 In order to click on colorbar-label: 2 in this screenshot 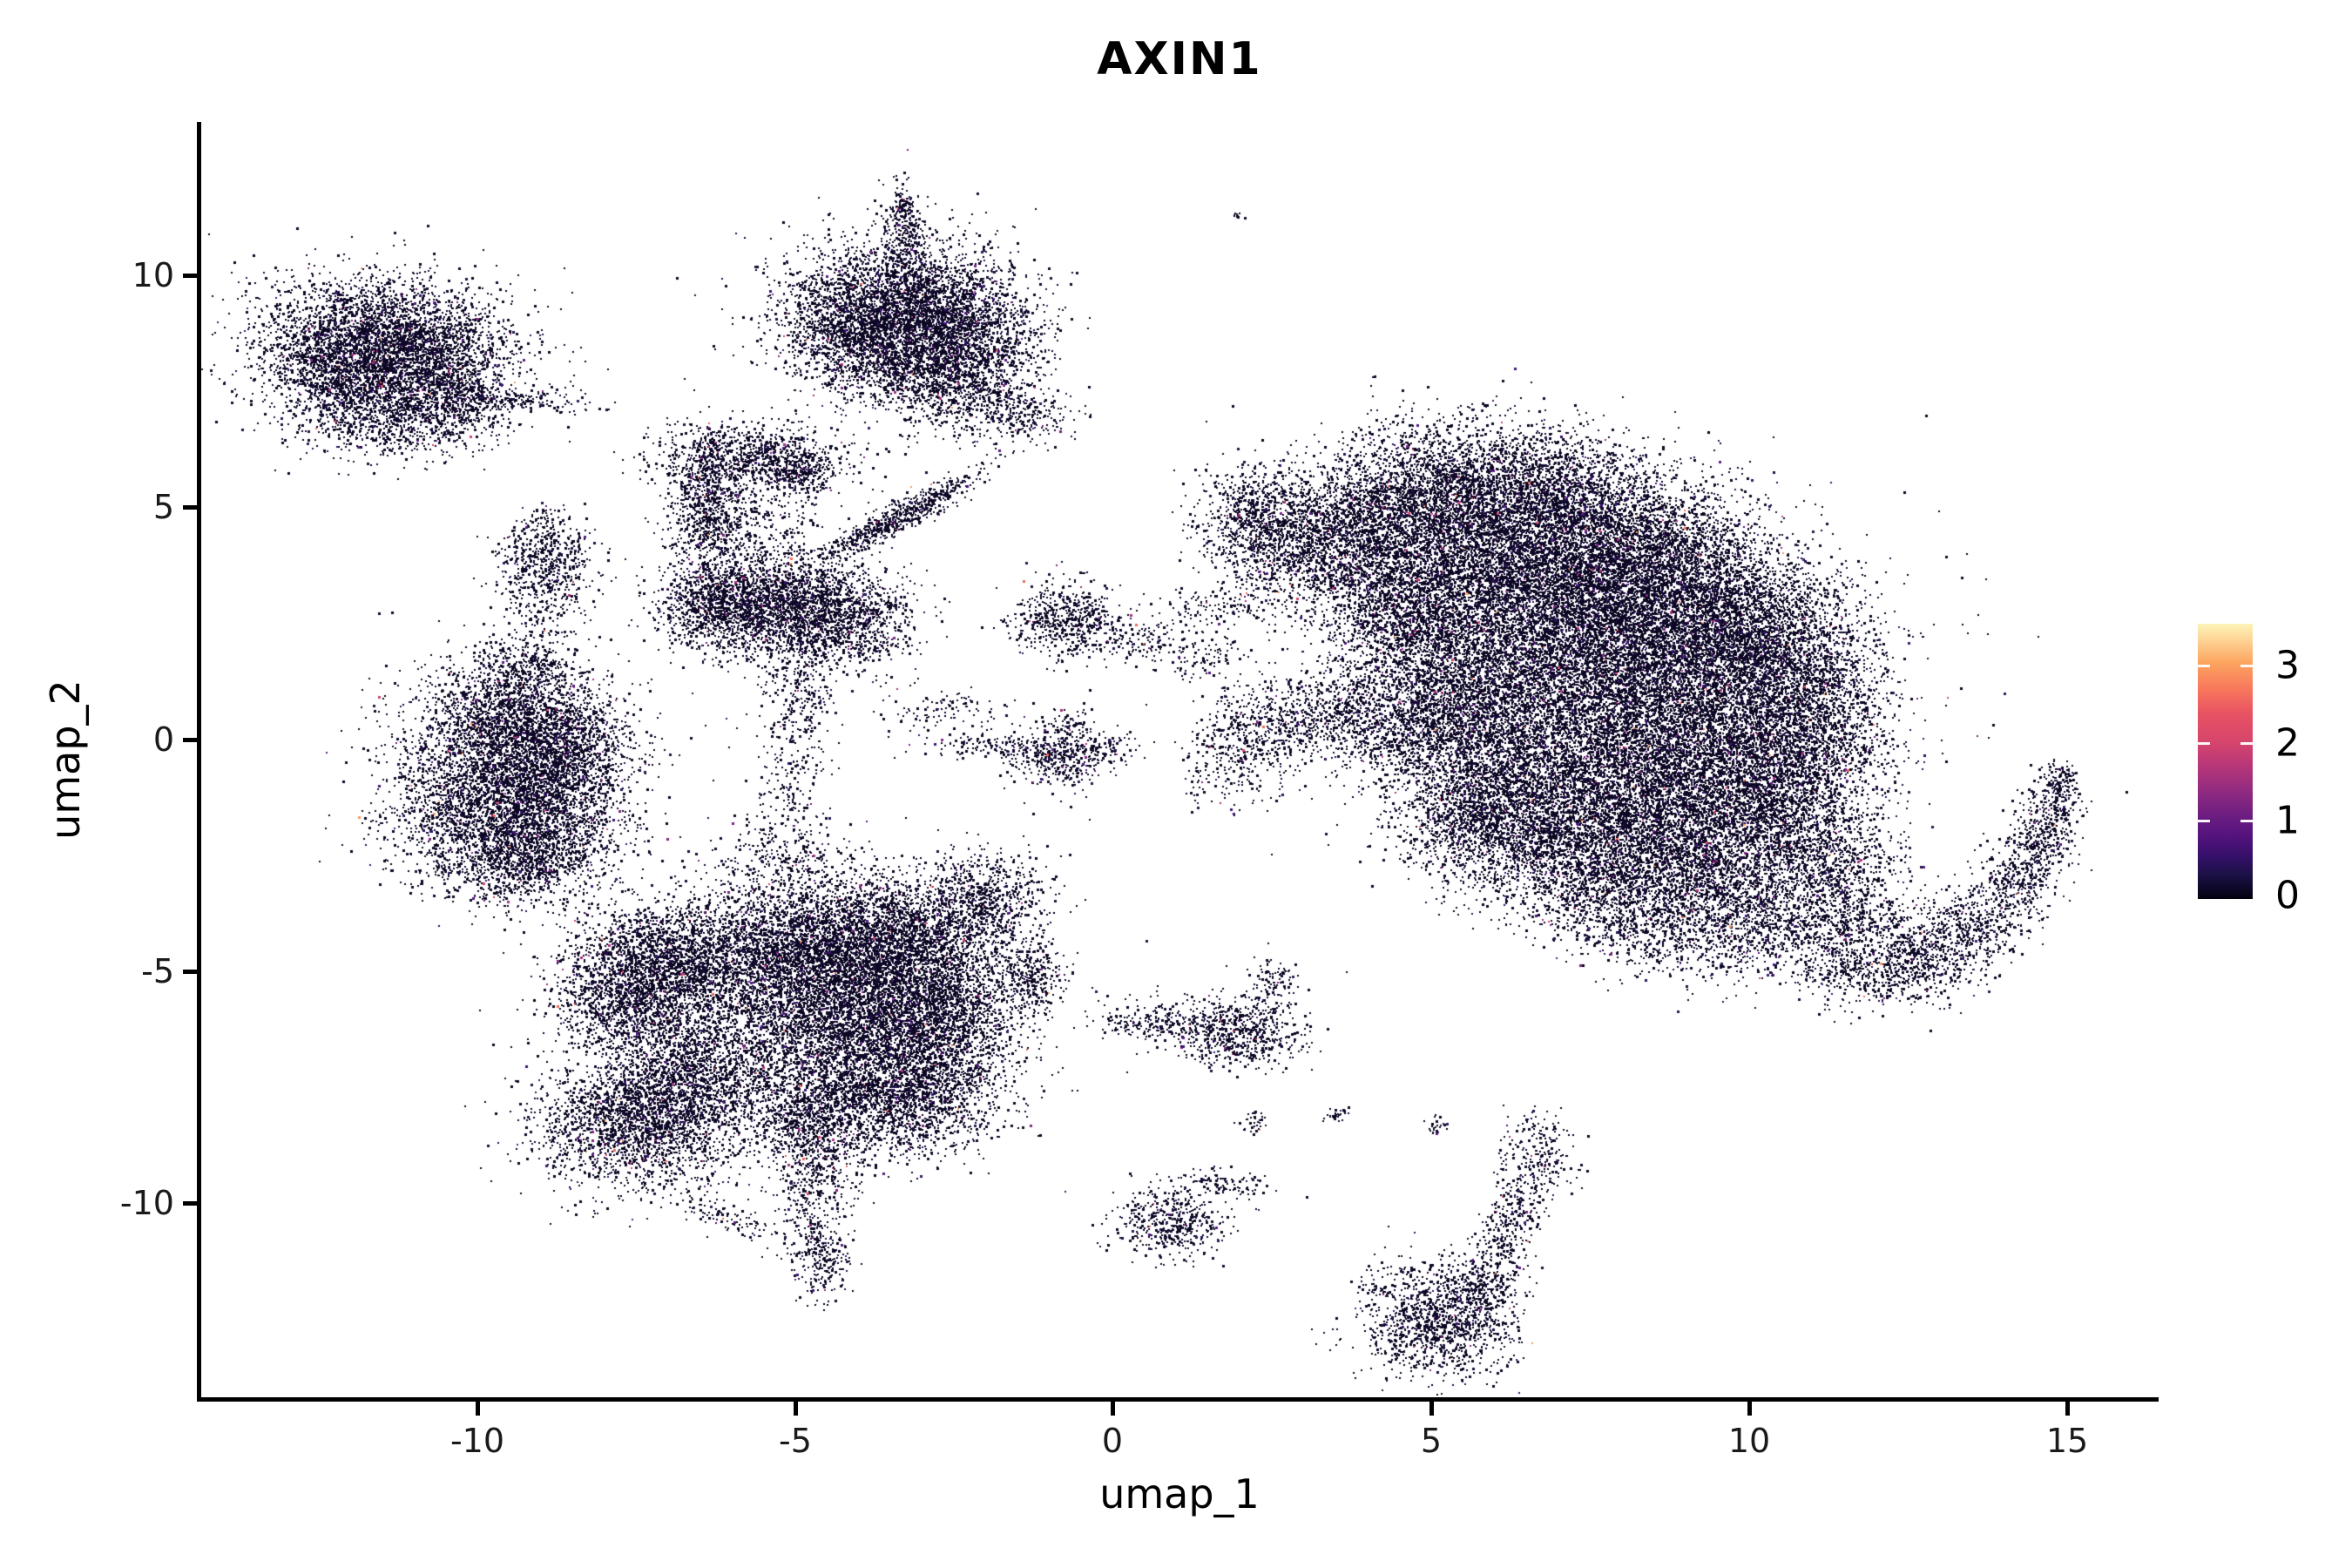, I will do `click(2288, 743)`.